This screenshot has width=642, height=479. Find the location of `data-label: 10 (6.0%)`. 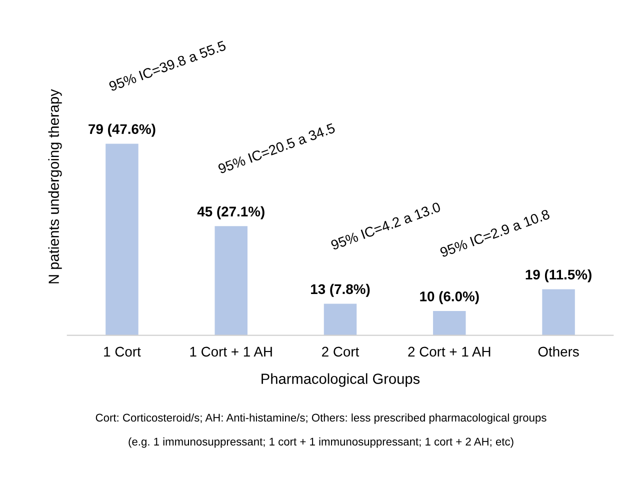

data-label: 10 (6.0%) is located at coordinates (449, 297).